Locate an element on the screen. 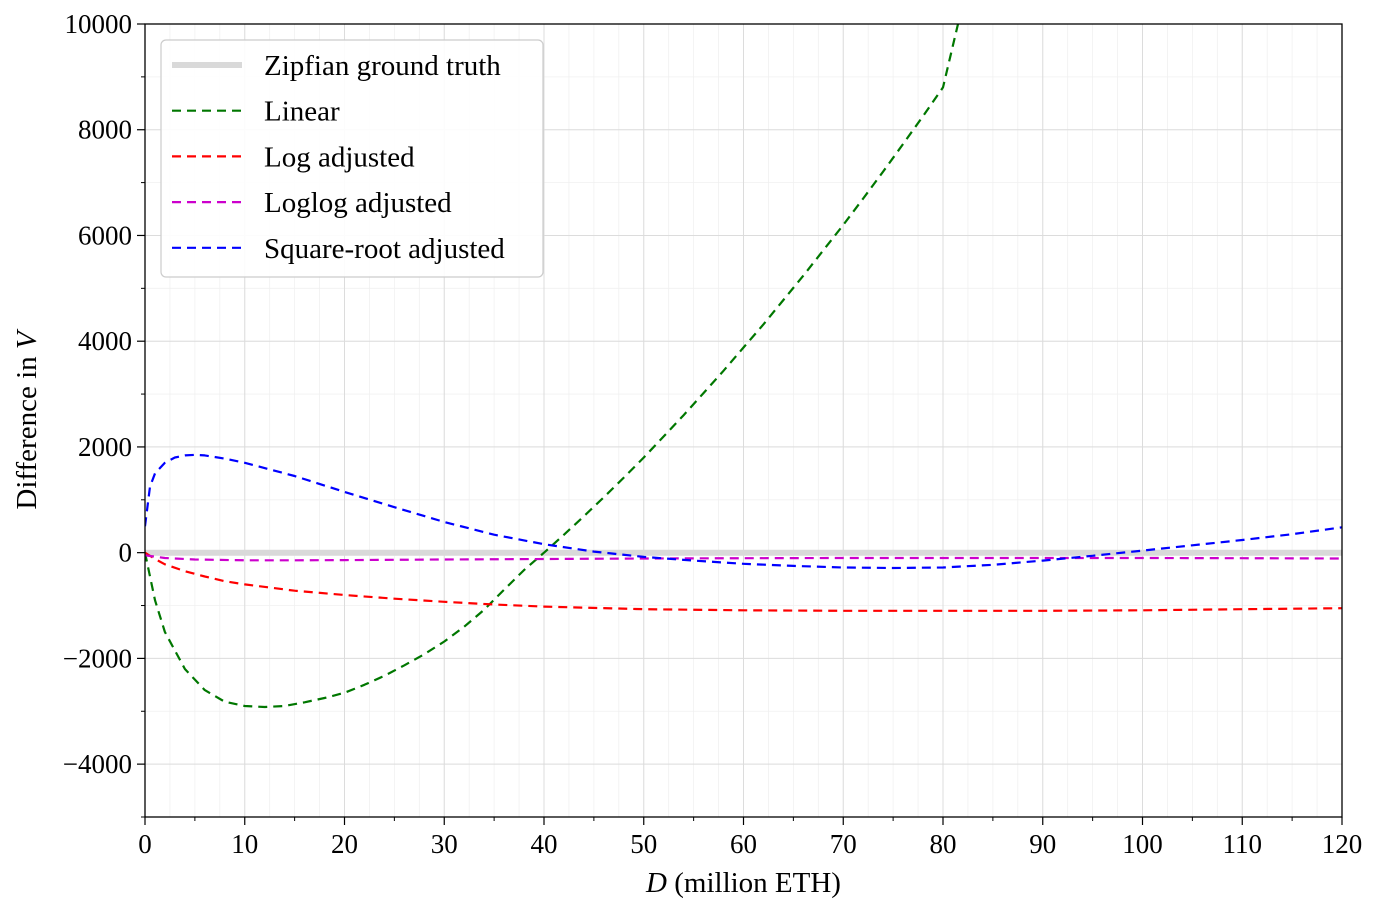 Image resolution: width=1380 pixels, height=910 pixels. y-tick-label: 8000 is located at coordinates (105, 130).